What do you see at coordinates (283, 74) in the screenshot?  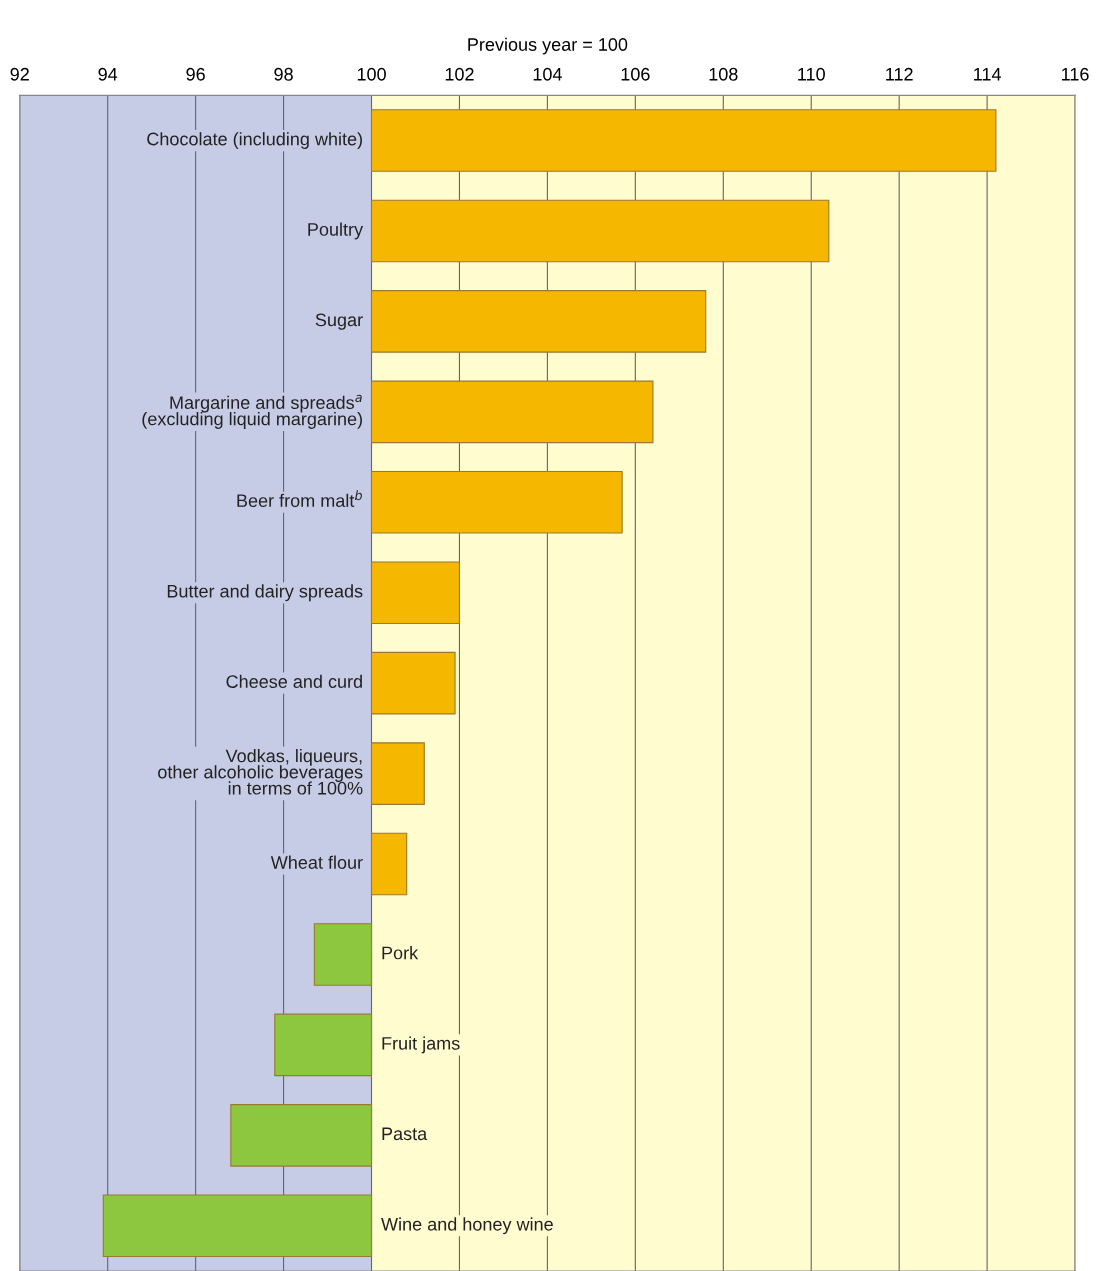 I see `x-tick-label: 98` at bounding box center [283, 74].